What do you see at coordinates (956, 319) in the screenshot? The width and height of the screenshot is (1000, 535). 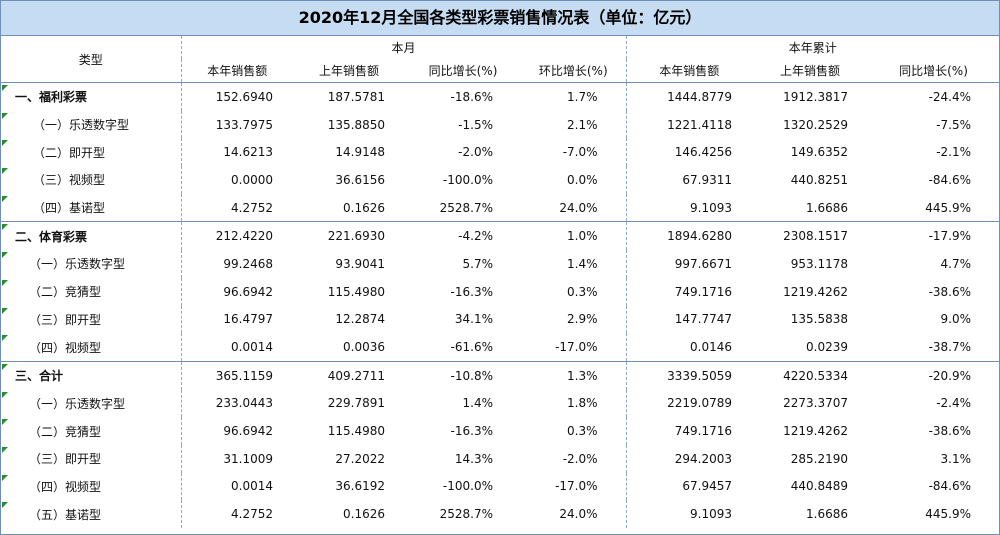 I see `cell-ytd-yoy: 9.0%` at bounding box center [956, 319].